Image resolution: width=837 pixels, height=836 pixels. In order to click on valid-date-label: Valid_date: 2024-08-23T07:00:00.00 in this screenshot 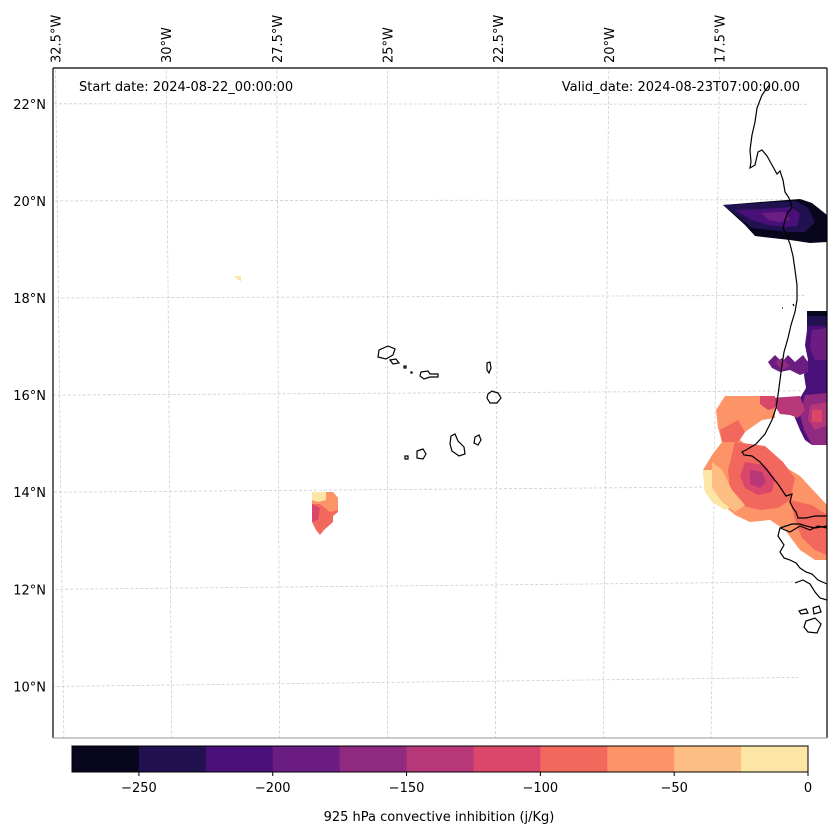, I will do `click(681, 87)`.